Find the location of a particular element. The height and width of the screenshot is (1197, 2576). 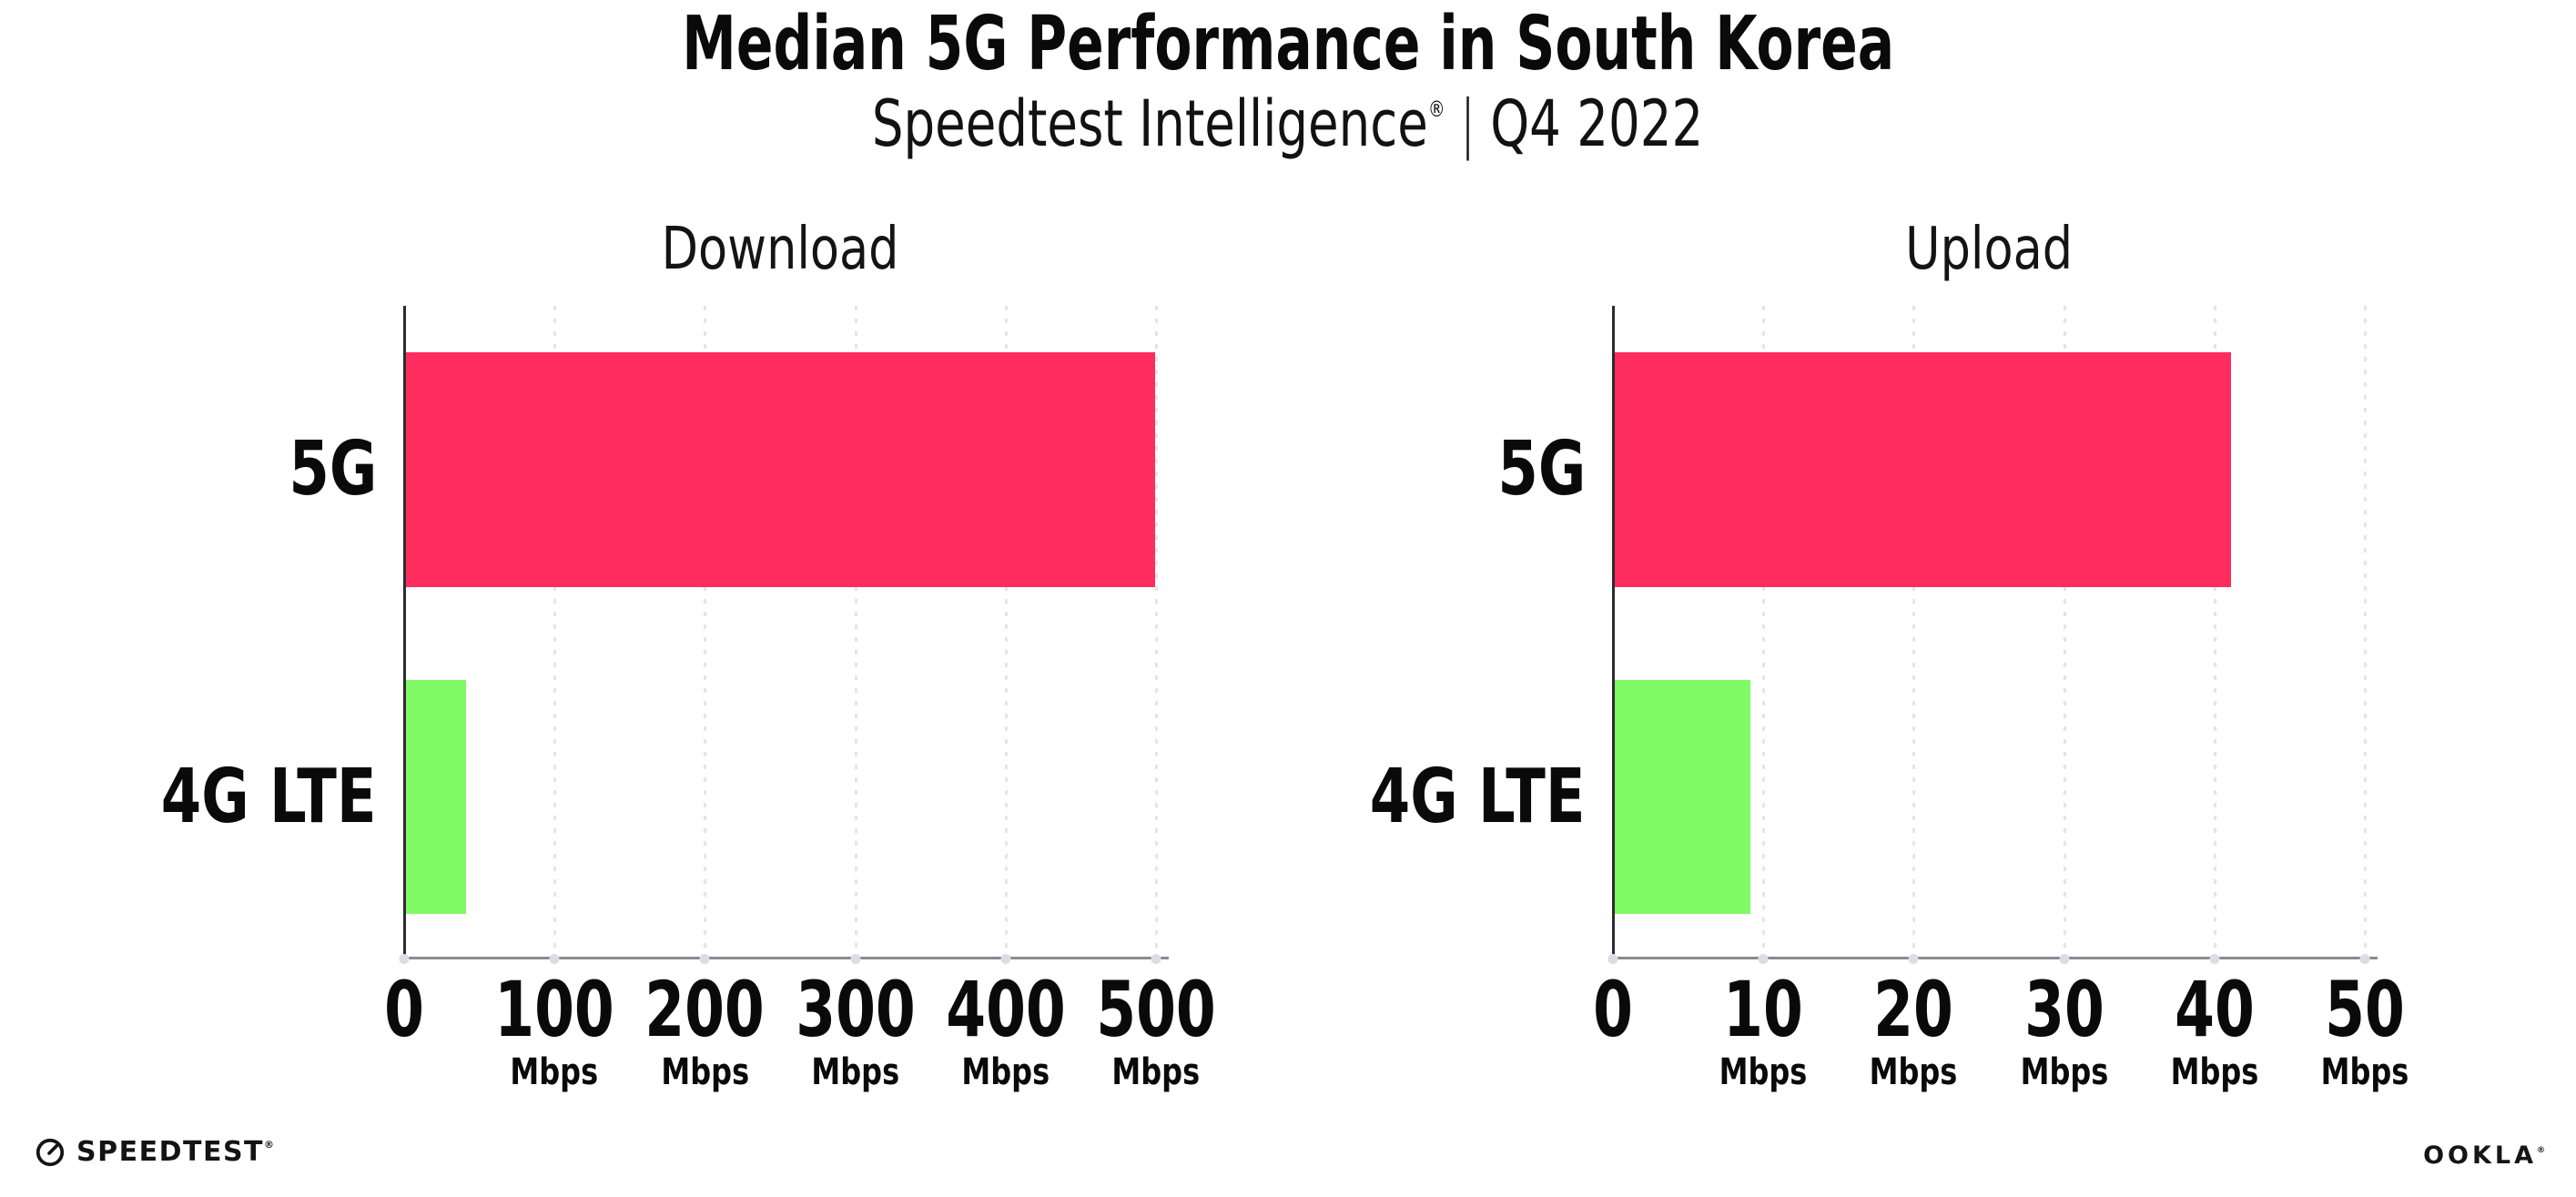

registered-trademark-icon: ® is located at coordinates (1437, 109).